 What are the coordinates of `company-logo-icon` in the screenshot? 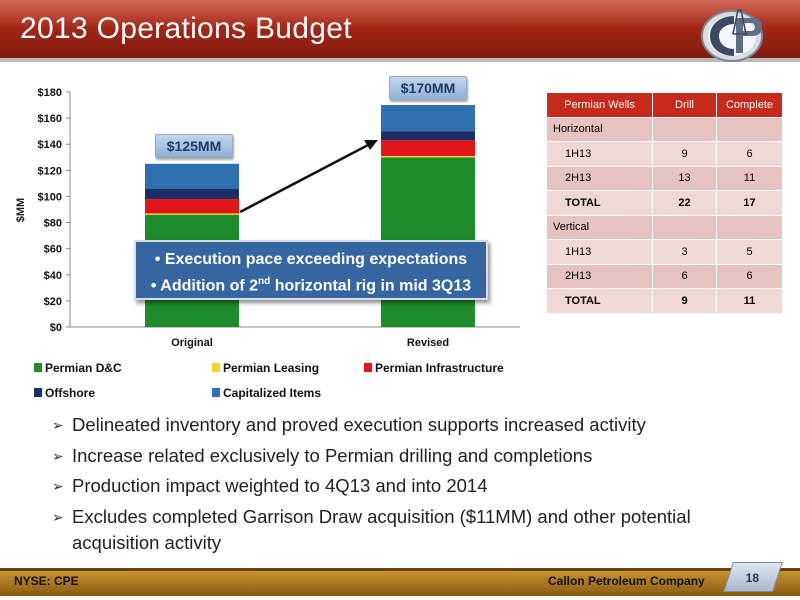 It's located at (732, 35).